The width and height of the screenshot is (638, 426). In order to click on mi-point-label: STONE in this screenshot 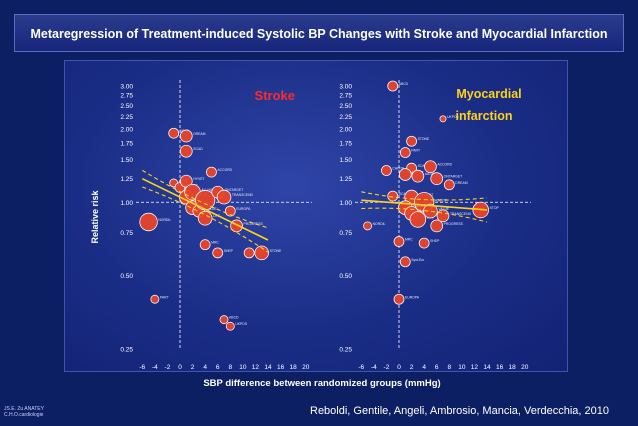, I will do `click(424, 139)`.